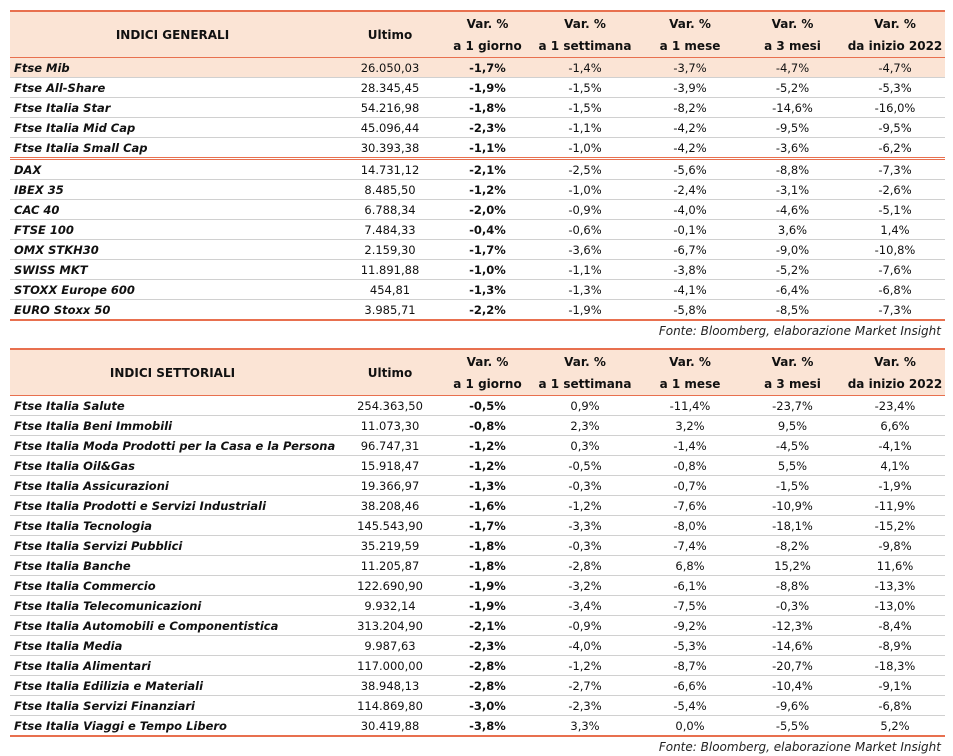 Image resolution: width=953 pixels, height=756 pixels. I want to click on value-cell: -14,6%, so click(792, 645).